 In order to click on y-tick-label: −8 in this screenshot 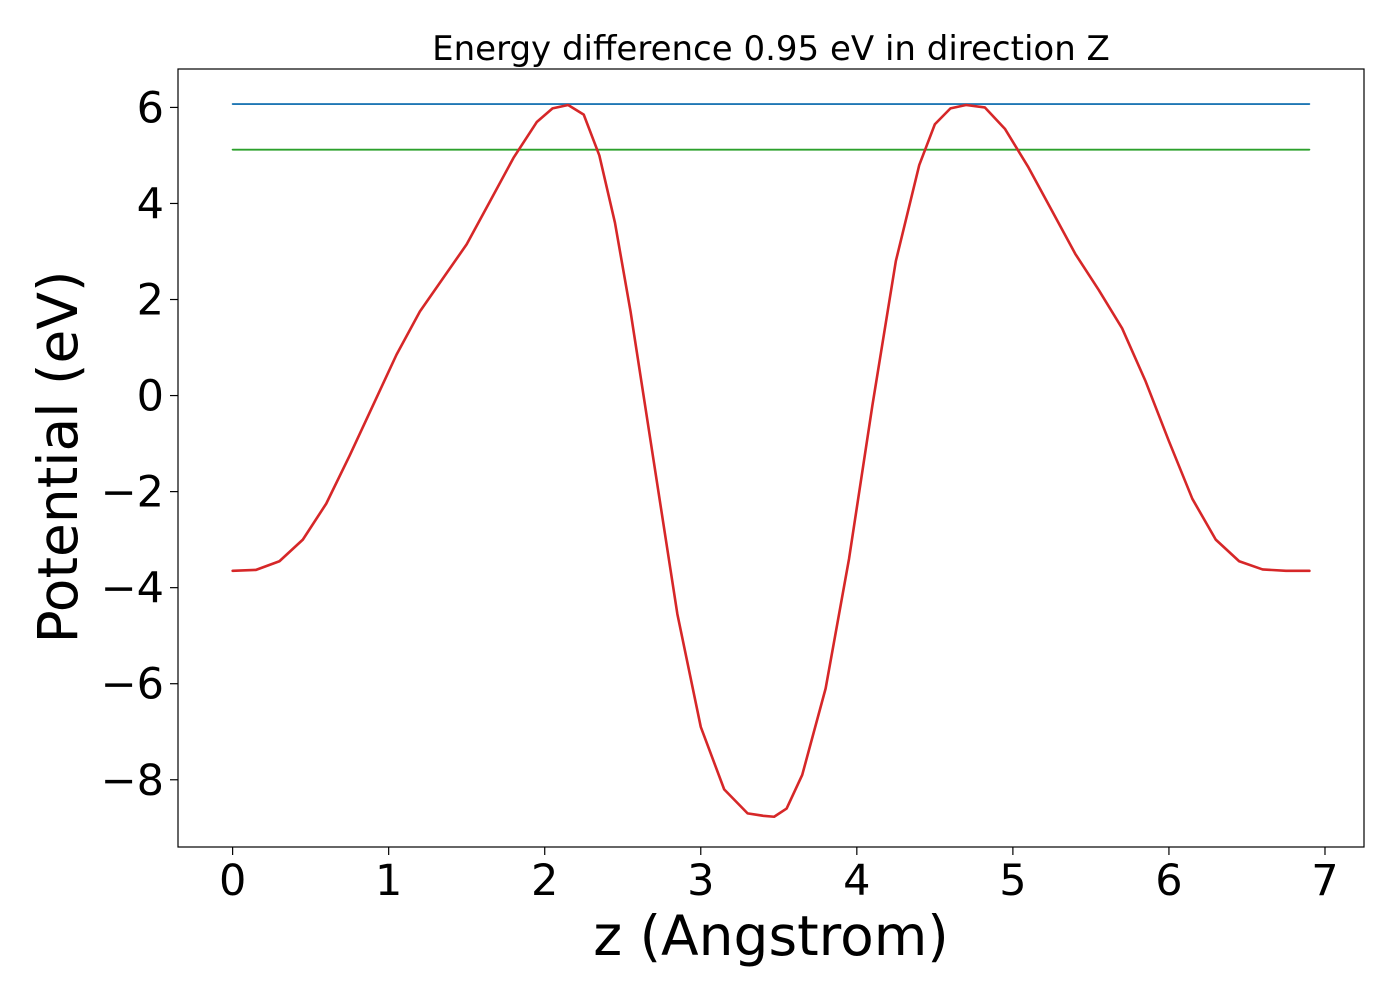, I will do `click(132, 781)`.